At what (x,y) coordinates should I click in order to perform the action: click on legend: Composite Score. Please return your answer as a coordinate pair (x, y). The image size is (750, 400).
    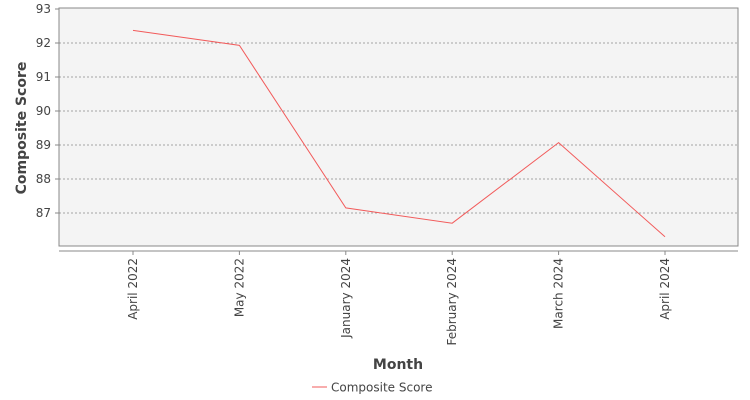
    Looking at the image, I should click on (372, 388).